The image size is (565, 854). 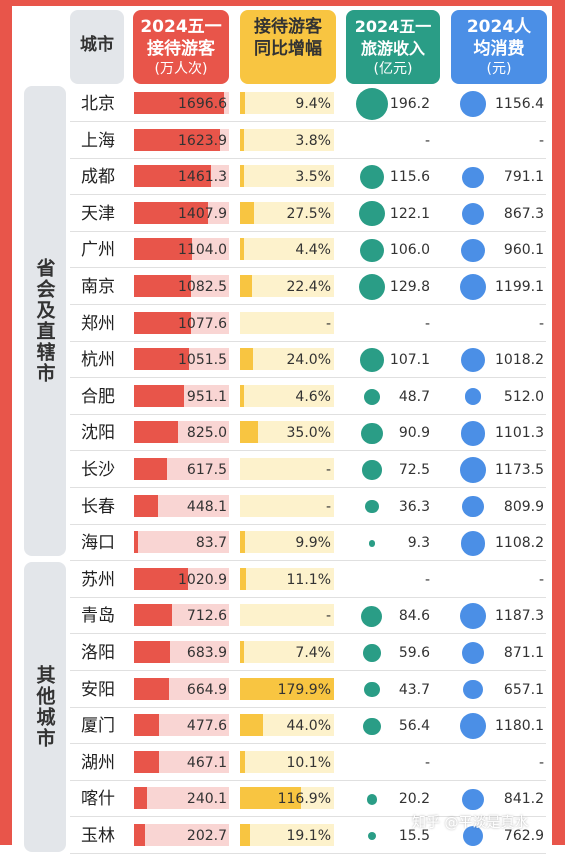 What do you see at coordinates (202, 287) in the screenshot?
I see `visitors-value: 1082.5` at bounding box center [202, 287].